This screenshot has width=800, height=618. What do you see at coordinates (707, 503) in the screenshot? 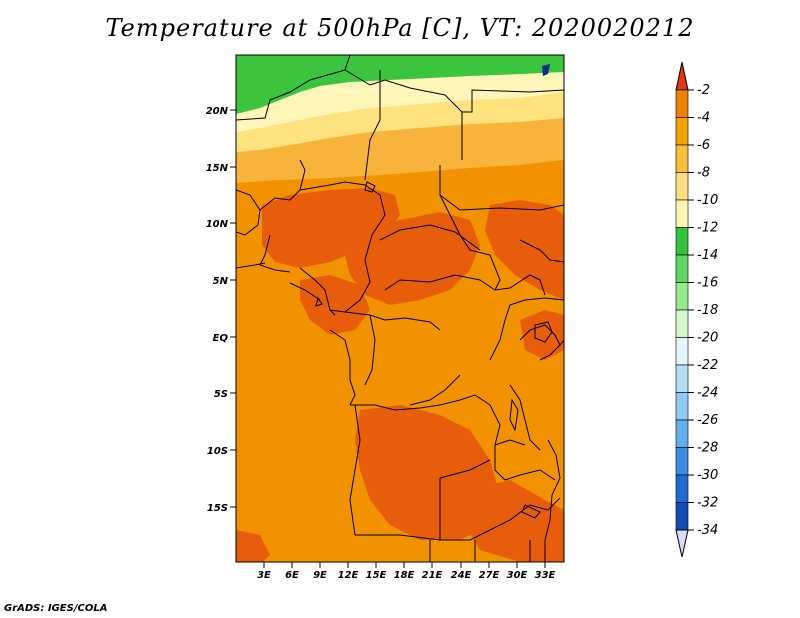
I see `colorbar-label: -32` at bounding box center [707, 503].